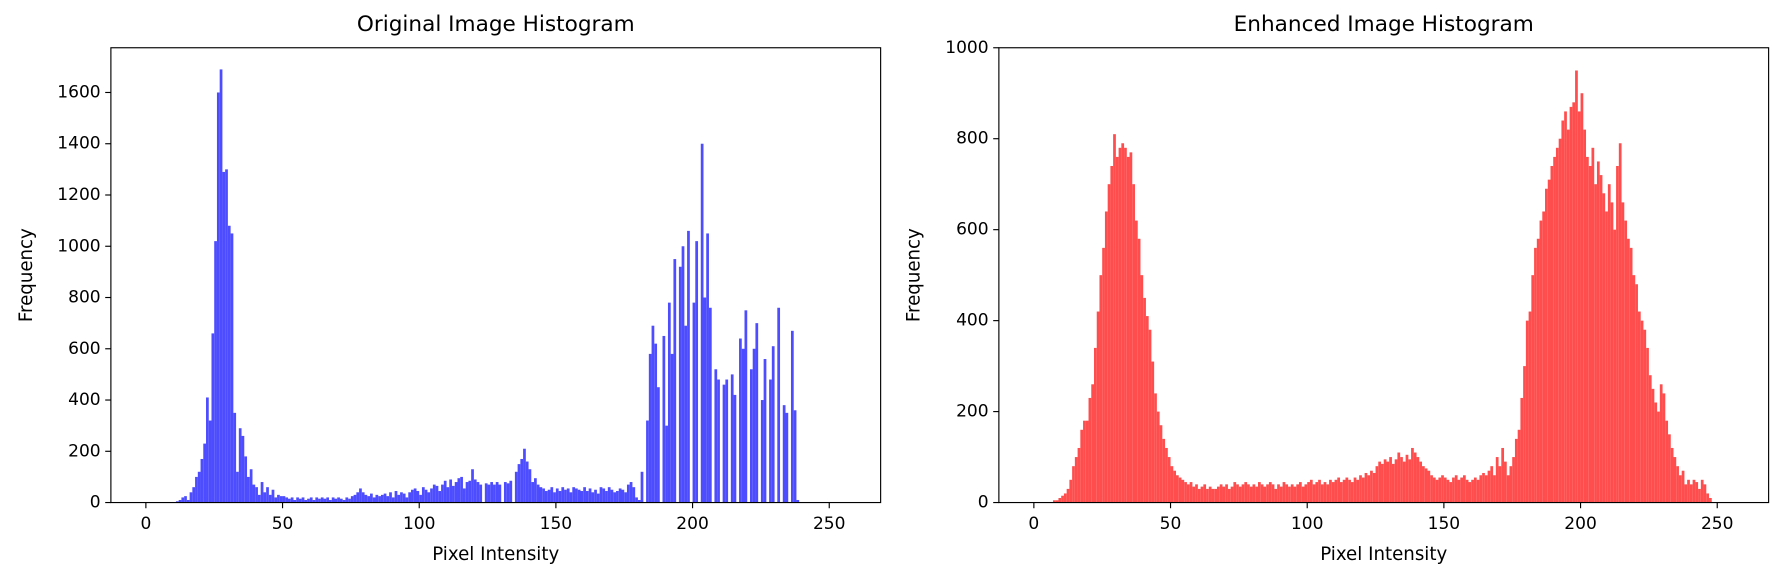 The width and height of the screenshot is (1784, 581). What do you see at coordinates (84, 451) in the screenshot?
I see `y-tick-label: 200` at bounding box center [84, 451].